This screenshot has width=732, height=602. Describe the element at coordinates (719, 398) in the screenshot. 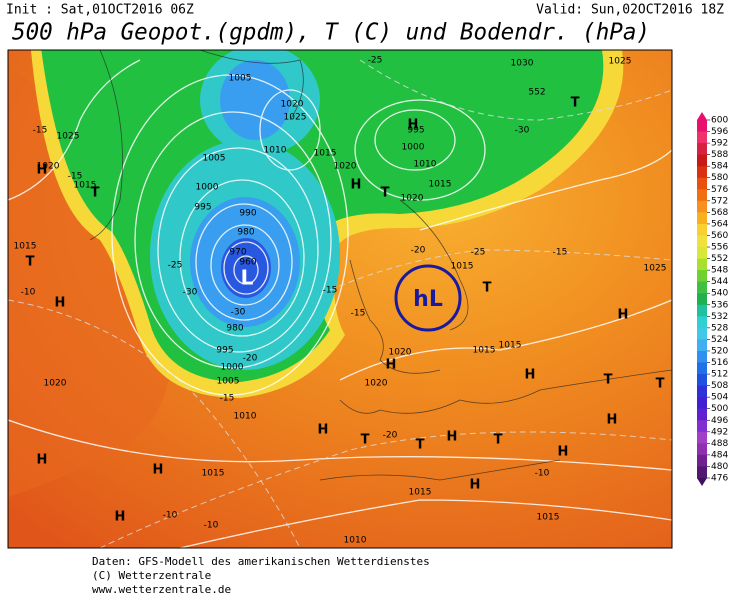

I see `colorbar-tick-label: 504` at that location.